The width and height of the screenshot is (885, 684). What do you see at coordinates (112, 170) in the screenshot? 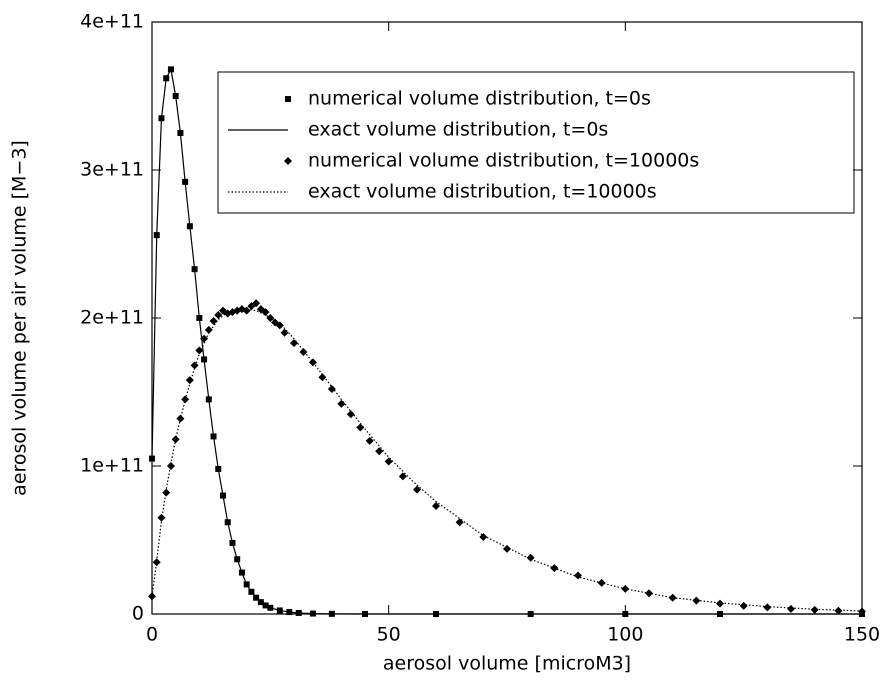
I see `y-tick-label: 3e+11` at bounding box center [112, 170].